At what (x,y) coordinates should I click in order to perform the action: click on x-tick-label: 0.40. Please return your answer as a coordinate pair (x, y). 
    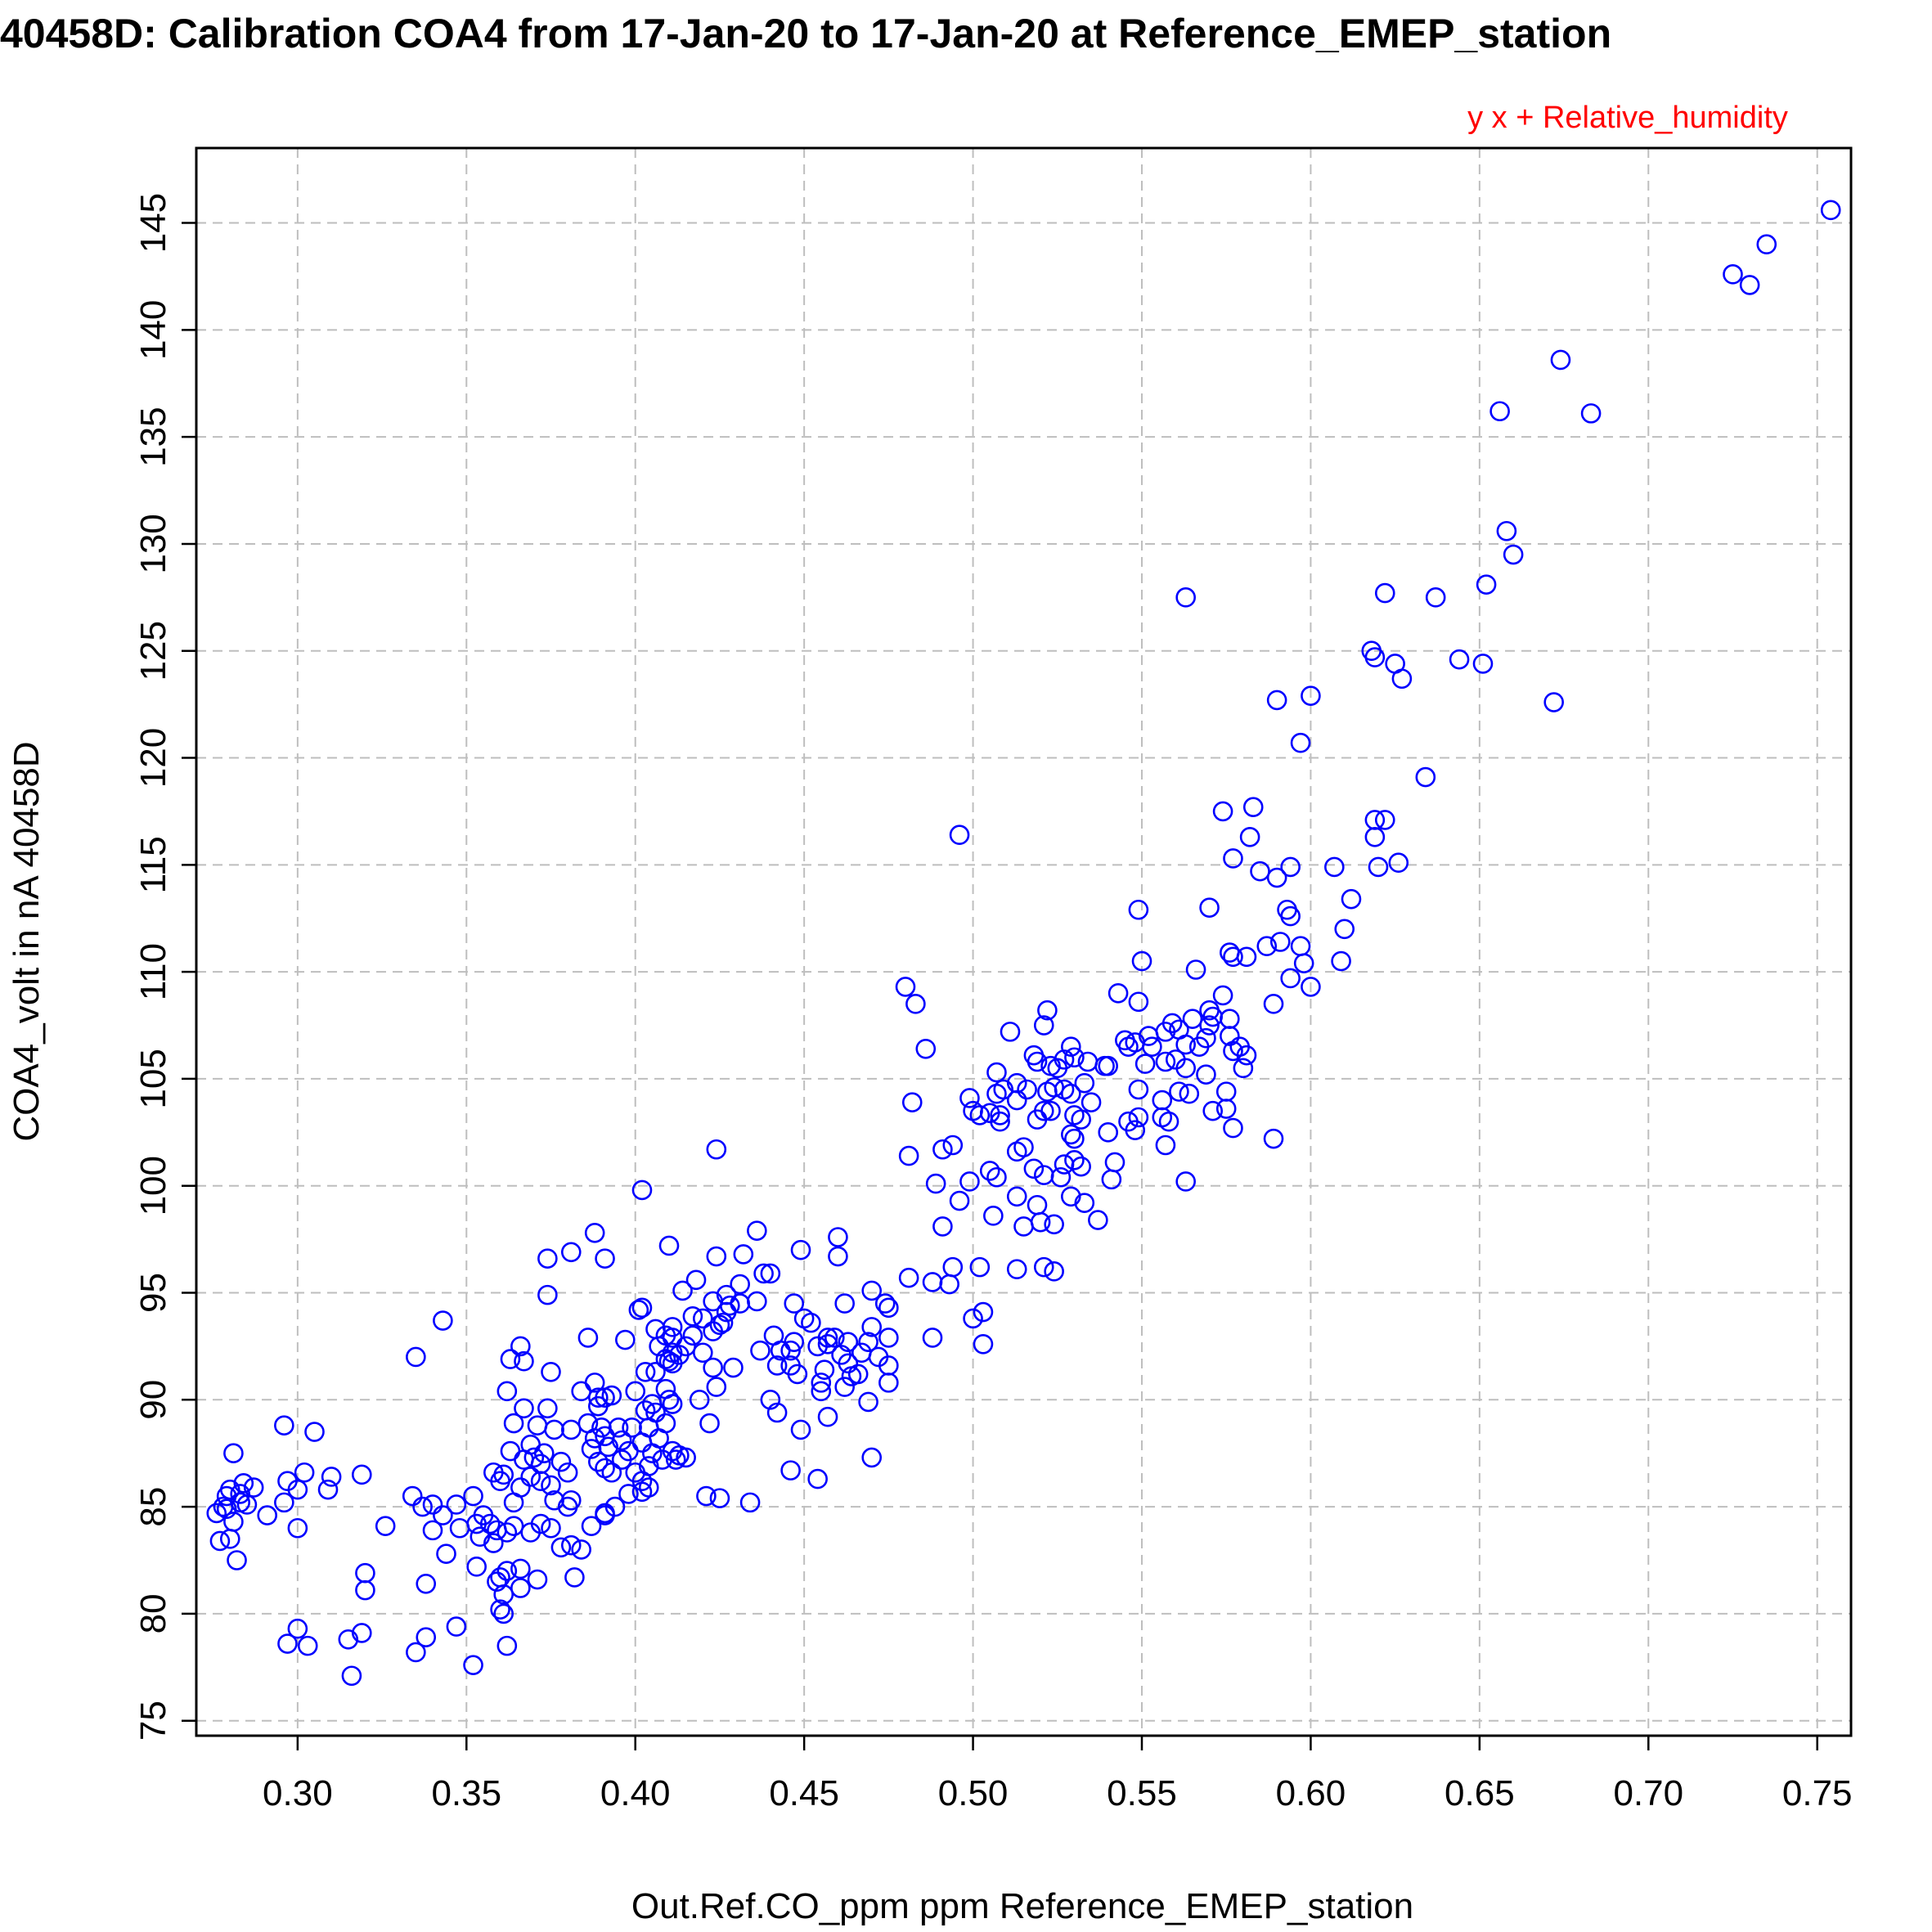
    Looking at the image, I should click on (635, 1793).